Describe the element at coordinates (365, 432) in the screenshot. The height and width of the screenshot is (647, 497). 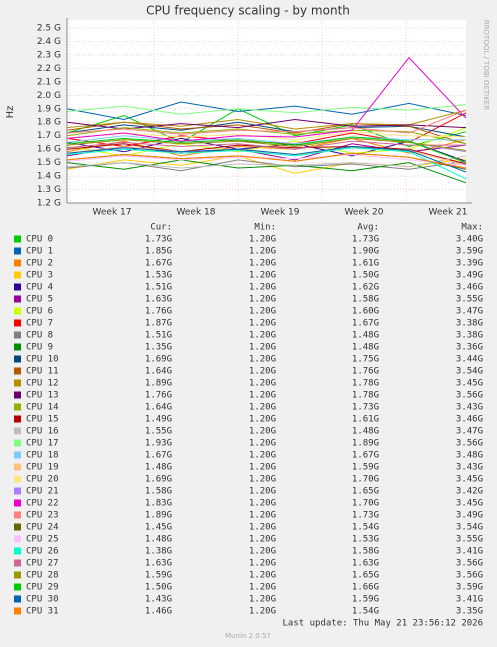
I see `legend-avg: 1.48G` at that location.